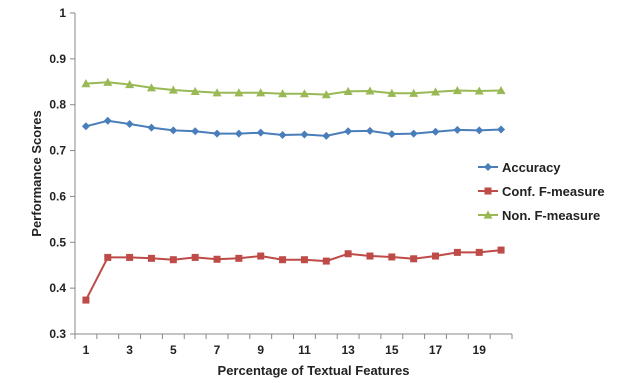  What do you see at coordinates (173, 350) in the screenshot?
I see `x-tick-label: 5` at bounding box center [173, 350].